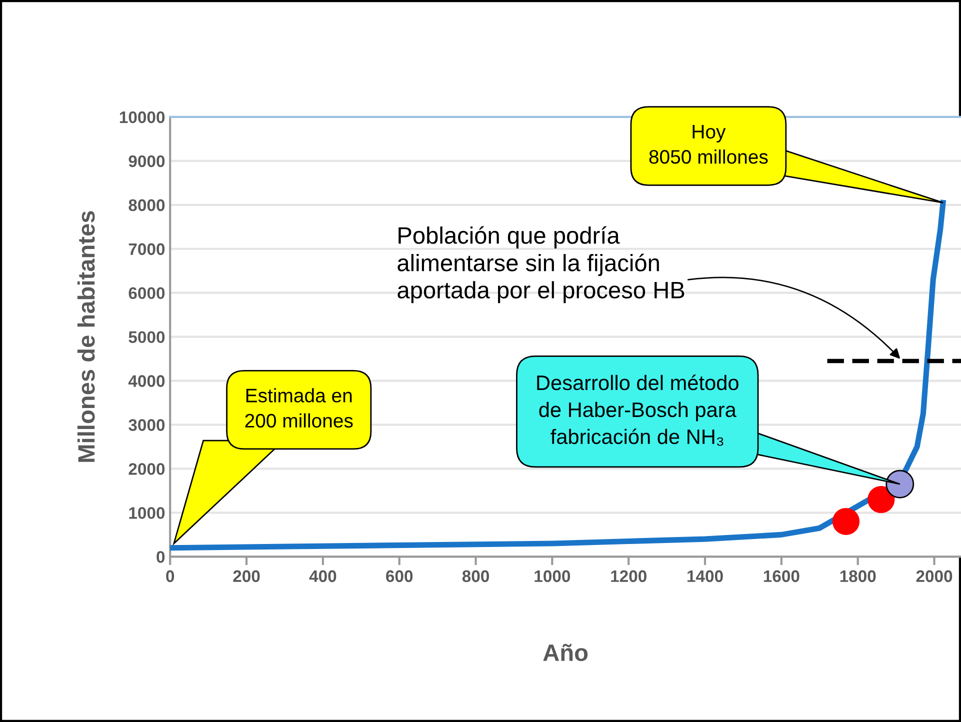 The image size is (961, 722). I want to click on x-tick-label: 1800, so click(858, 576).